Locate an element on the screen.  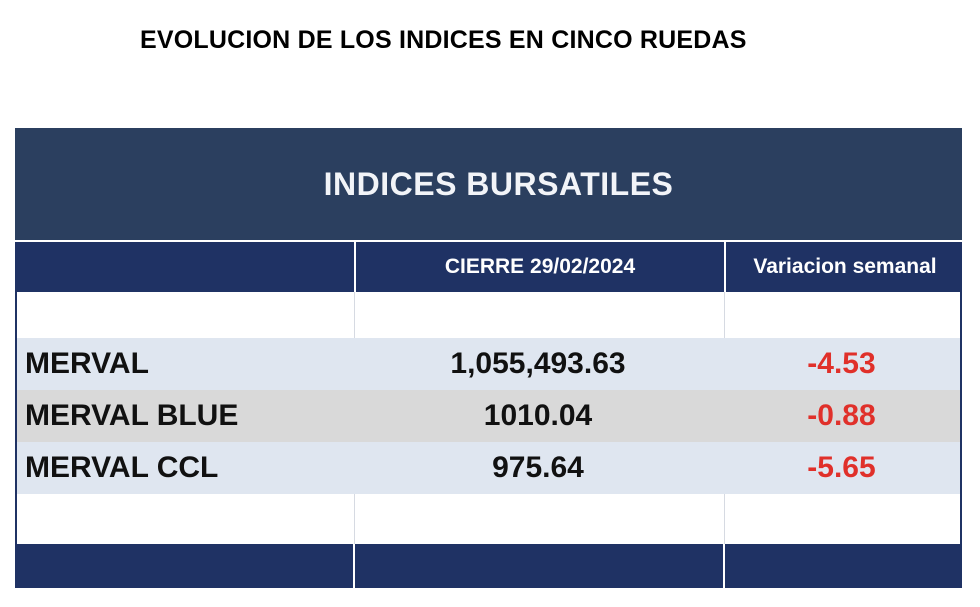
index-variacion: -4.53 is located at coordinates (841, 363).